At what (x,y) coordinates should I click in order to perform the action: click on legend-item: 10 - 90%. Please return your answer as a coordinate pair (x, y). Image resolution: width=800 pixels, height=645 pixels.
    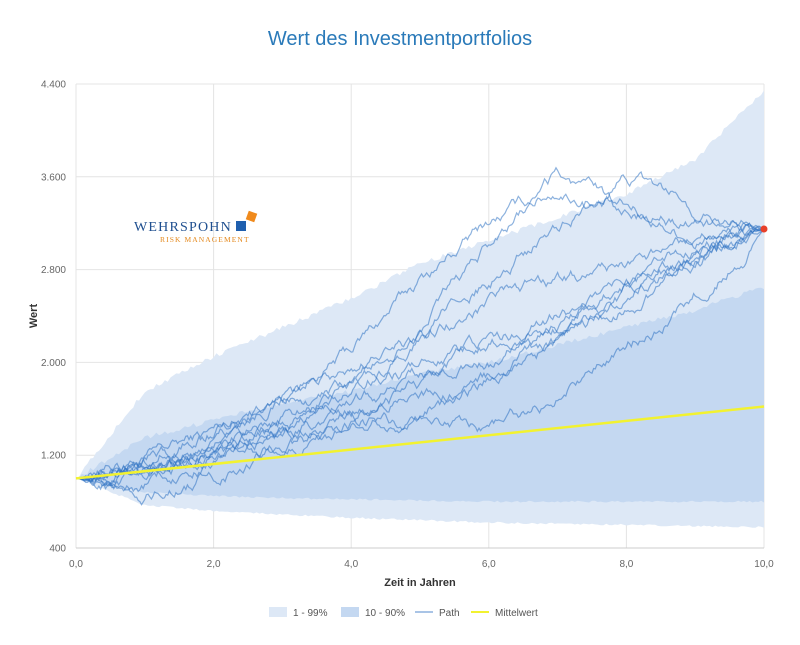
    Looking at the image, I should click on (373, 613).